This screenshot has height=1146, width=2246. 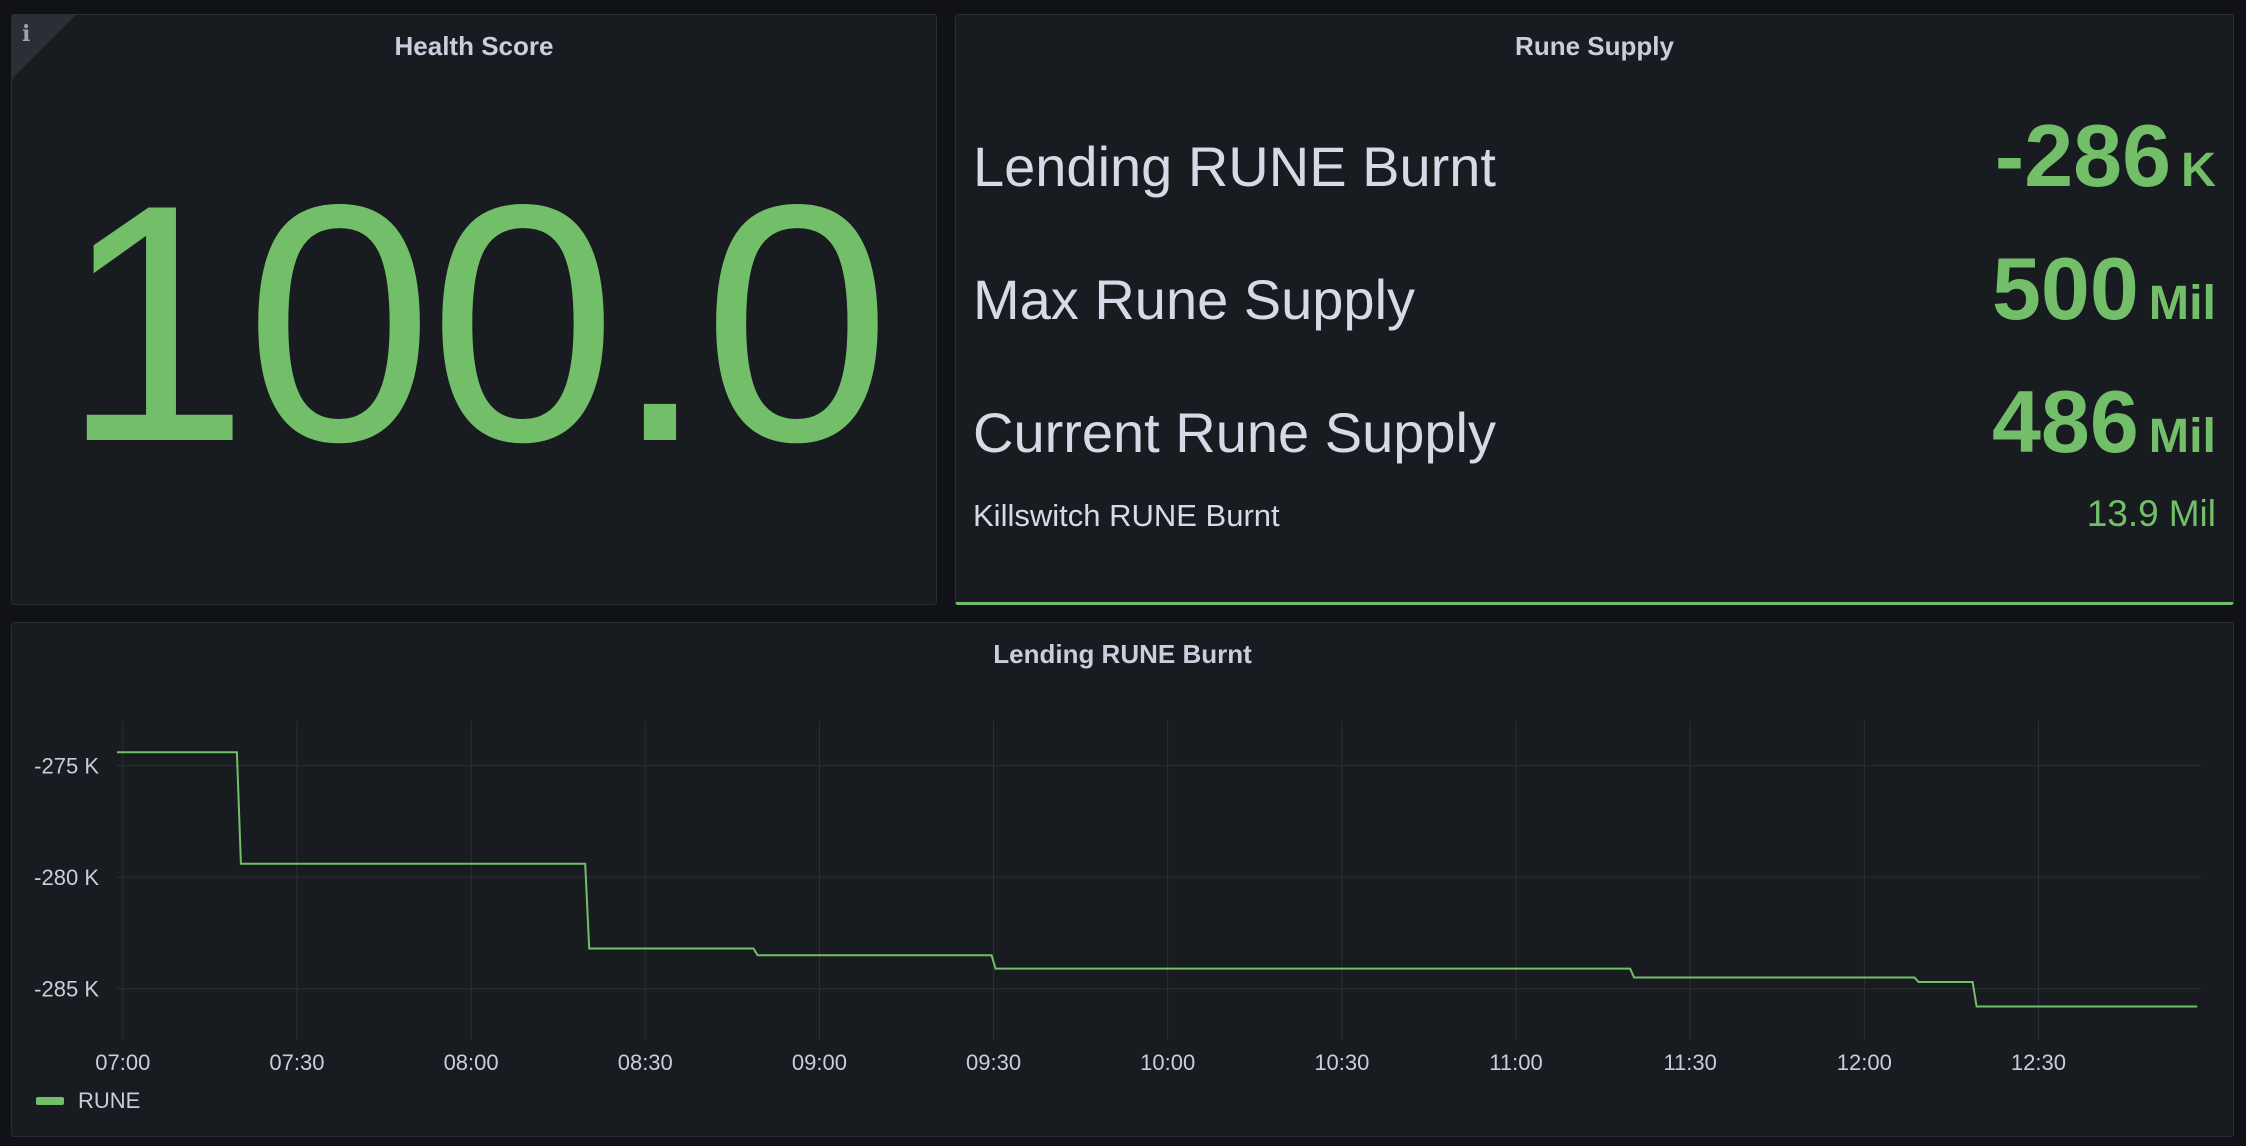 I want to click on x-tick-label: 07:30, so click(x=296, y=1062).